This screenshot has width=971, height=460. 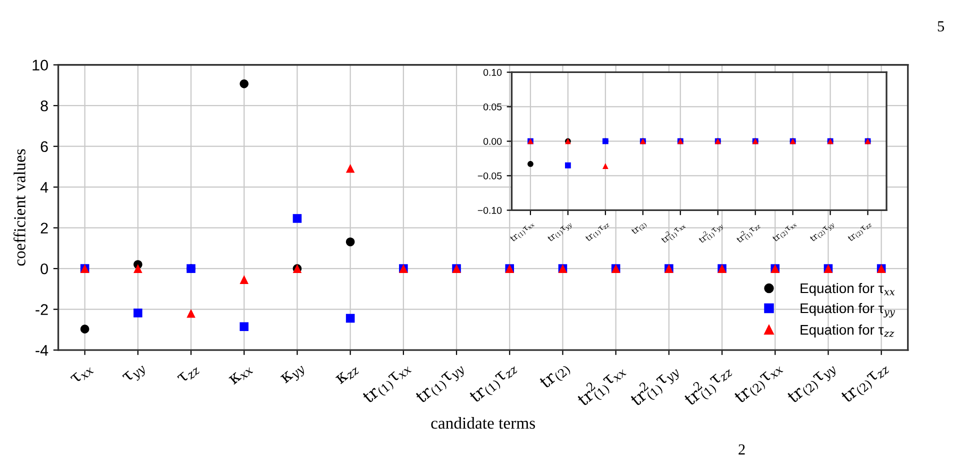 What do you see at coordinates (492, 141) in the screenshot?
I see `y-tick-label: 0.00` at bounding box center [492, 141].